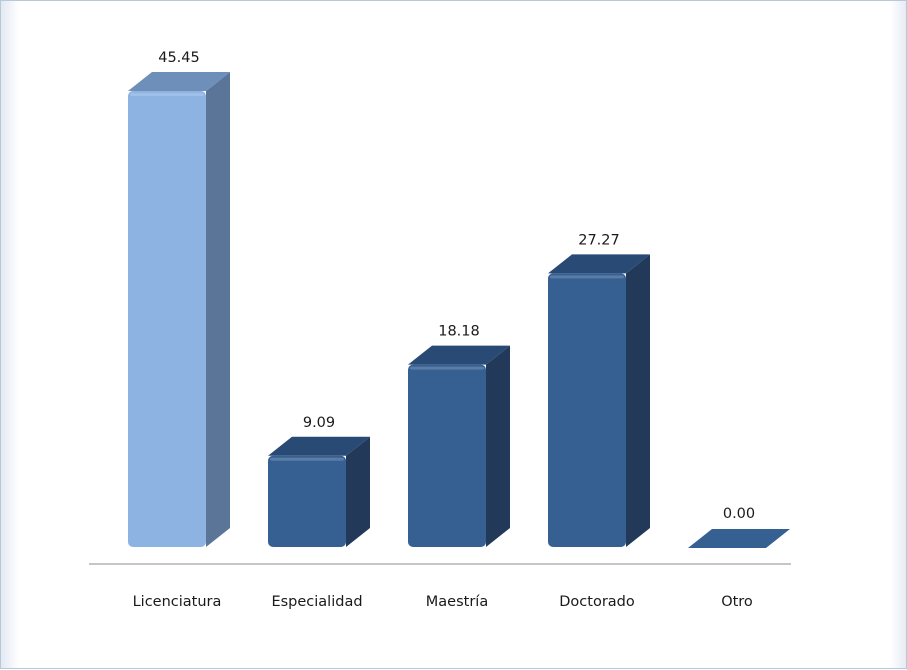 The image size is (907, 670). Describe the element at coordinates (307, 459) in the screenshot. I see `bar-sheen-especialidad` at that location.